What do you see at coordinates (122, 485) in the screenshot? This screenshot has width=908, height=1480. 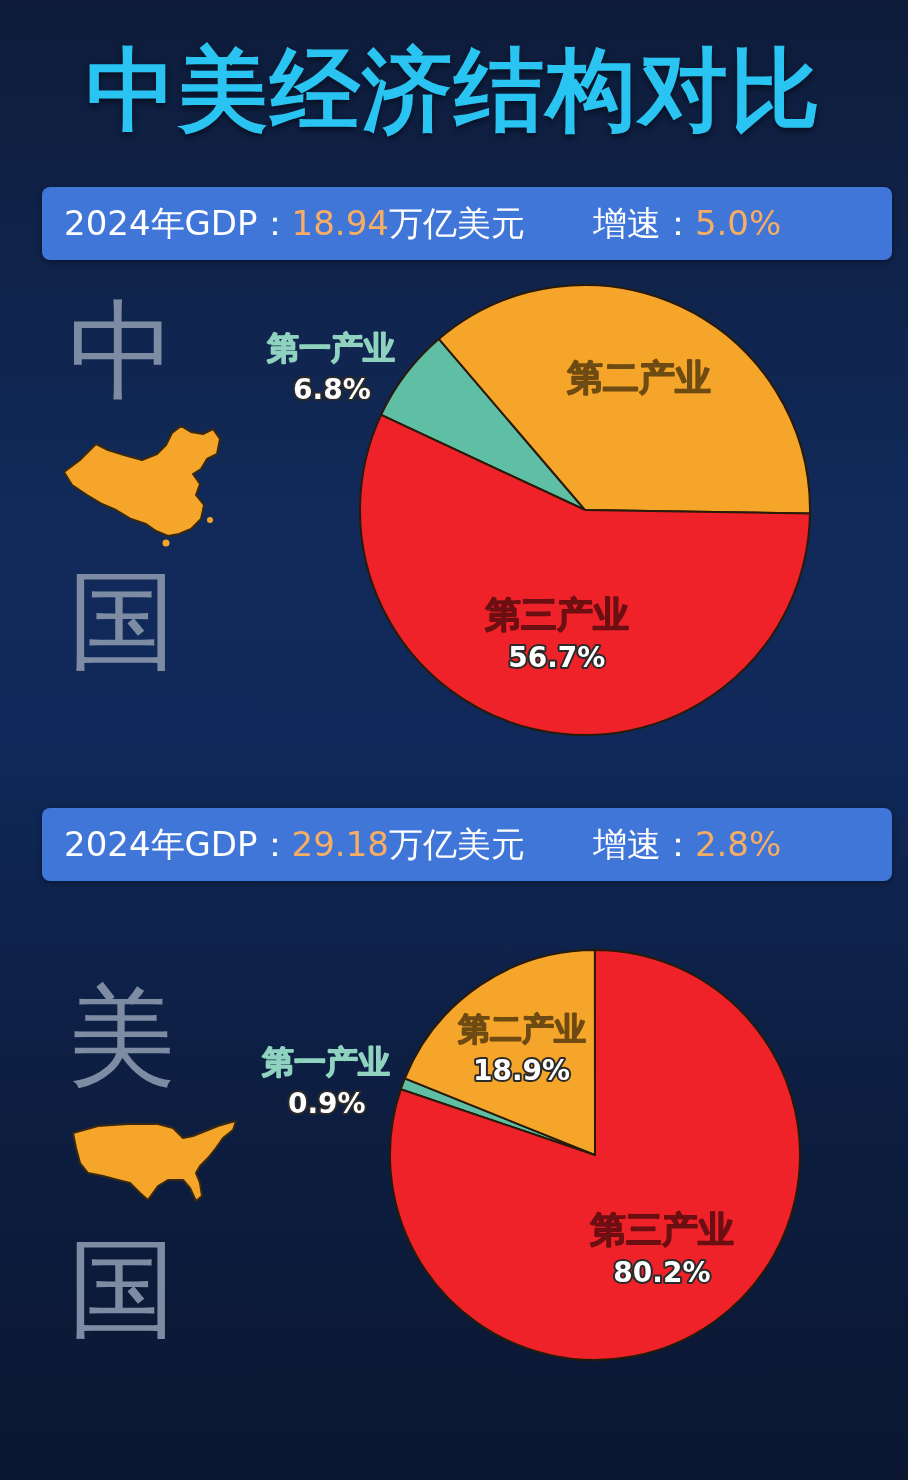 I see `text: 中国` at bounding box center [122, 485].